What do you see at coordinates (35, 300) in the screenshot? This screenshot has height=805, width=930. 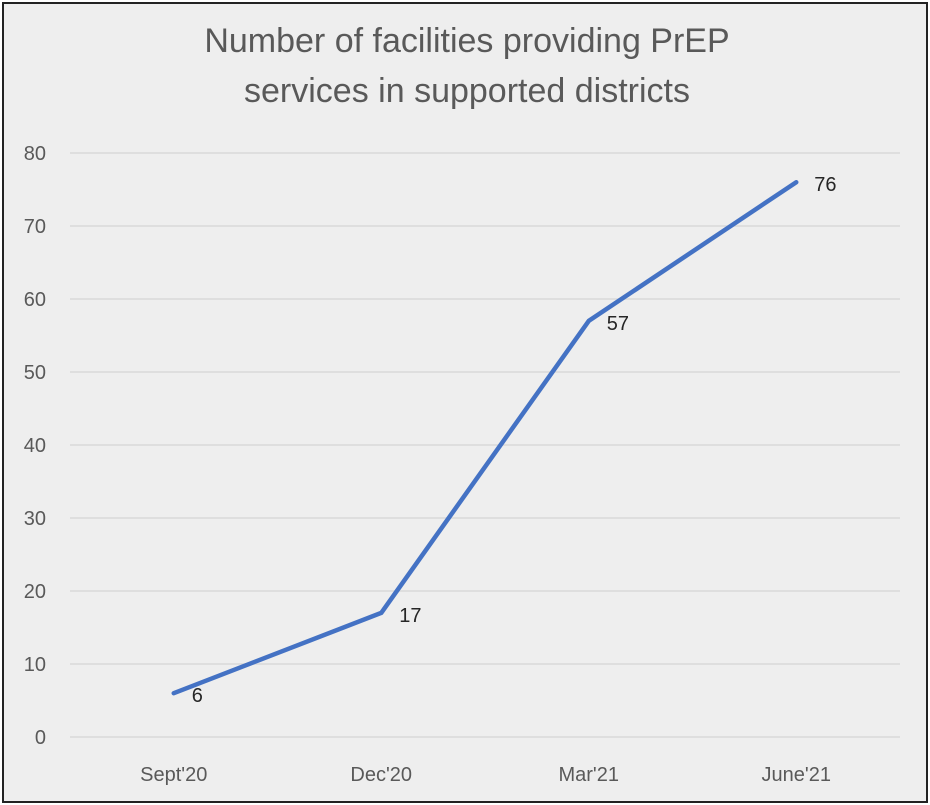 I see `y-tick-label: 60` at bounding box center [35, 300].